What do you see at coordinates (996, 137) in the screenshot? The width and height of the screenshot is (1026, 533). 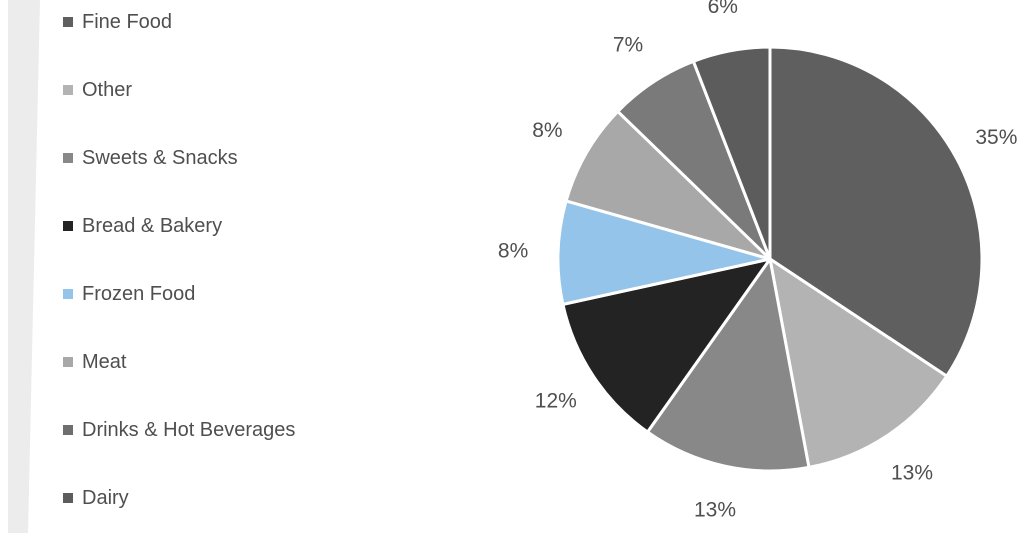 I see `slice-percent-label: 35%` at bounding box center [996, 137].